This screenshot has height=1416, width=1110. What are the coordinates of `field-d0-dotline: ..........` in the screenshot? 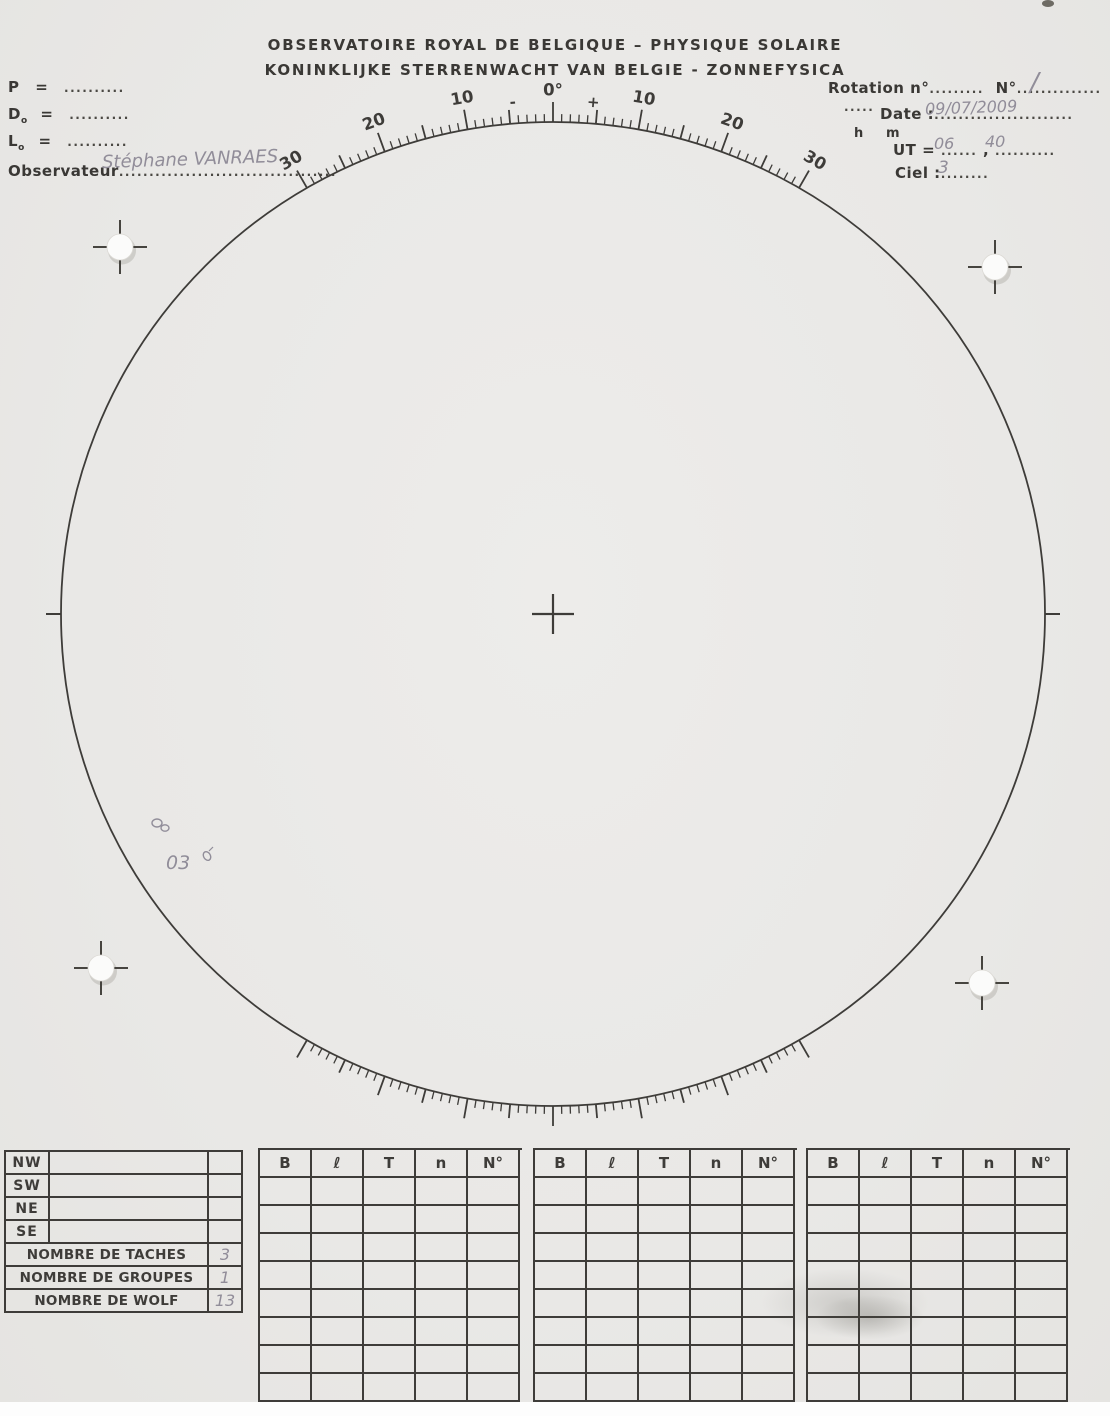 It's located at (99, 115).